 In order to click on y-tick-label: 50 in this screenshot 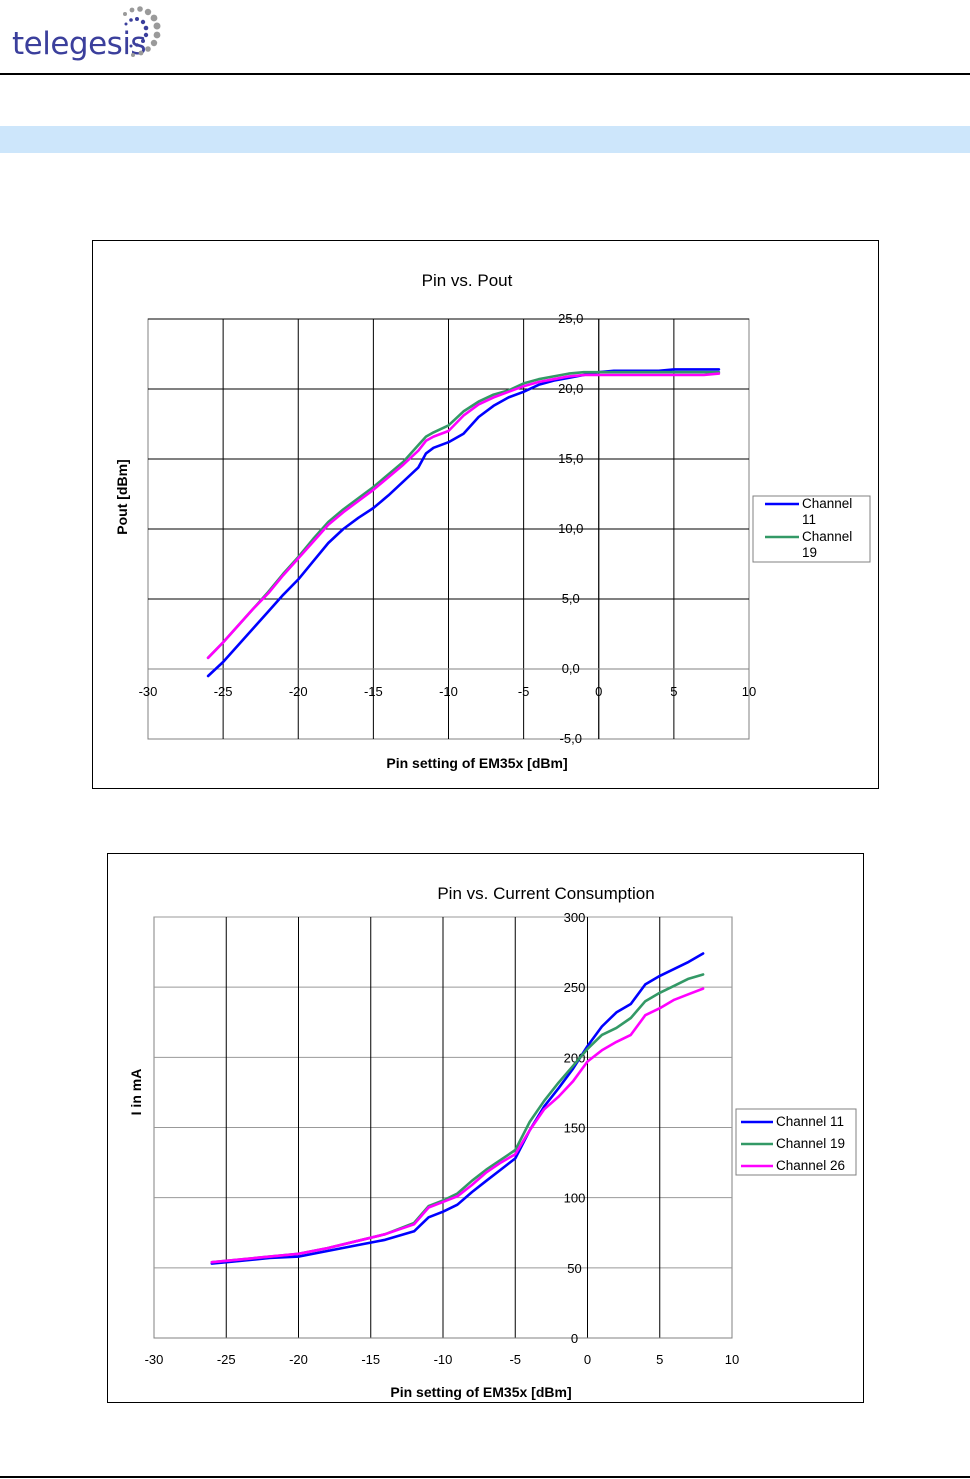, I will do `click(574, 1268)`.